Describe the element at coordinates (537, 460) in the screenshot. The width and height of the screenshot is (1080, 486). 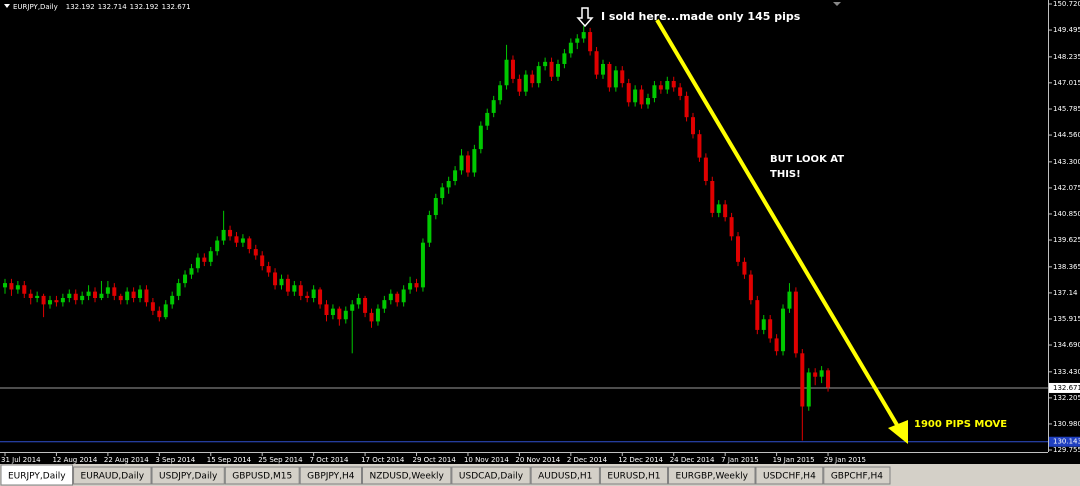
I see `x-tick-label: 20 Nov 2014` at that location.